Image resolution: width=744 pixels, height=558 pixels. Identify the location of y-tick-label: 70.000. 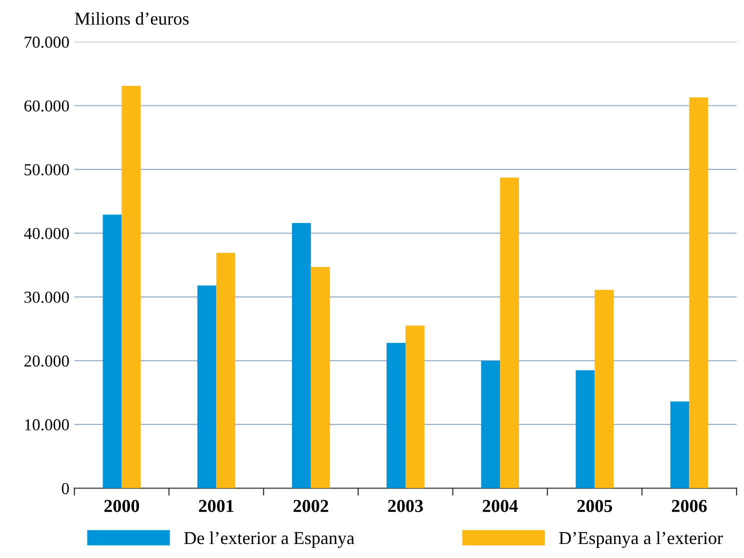
(46, 42).